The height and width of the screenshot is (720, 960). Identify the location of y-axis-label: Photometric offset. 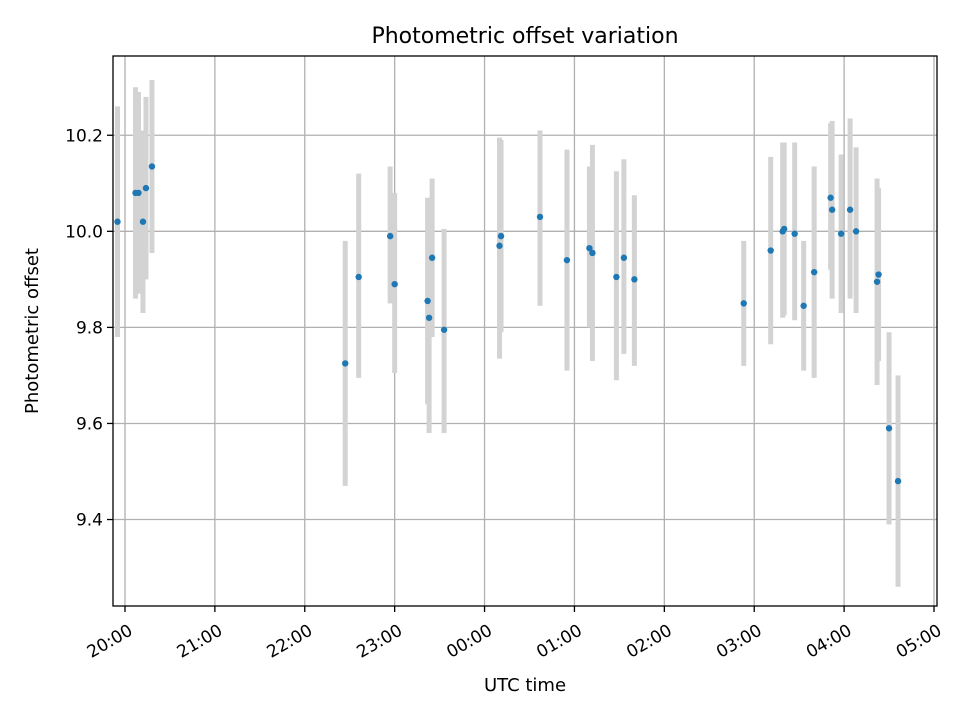
(32, 331).